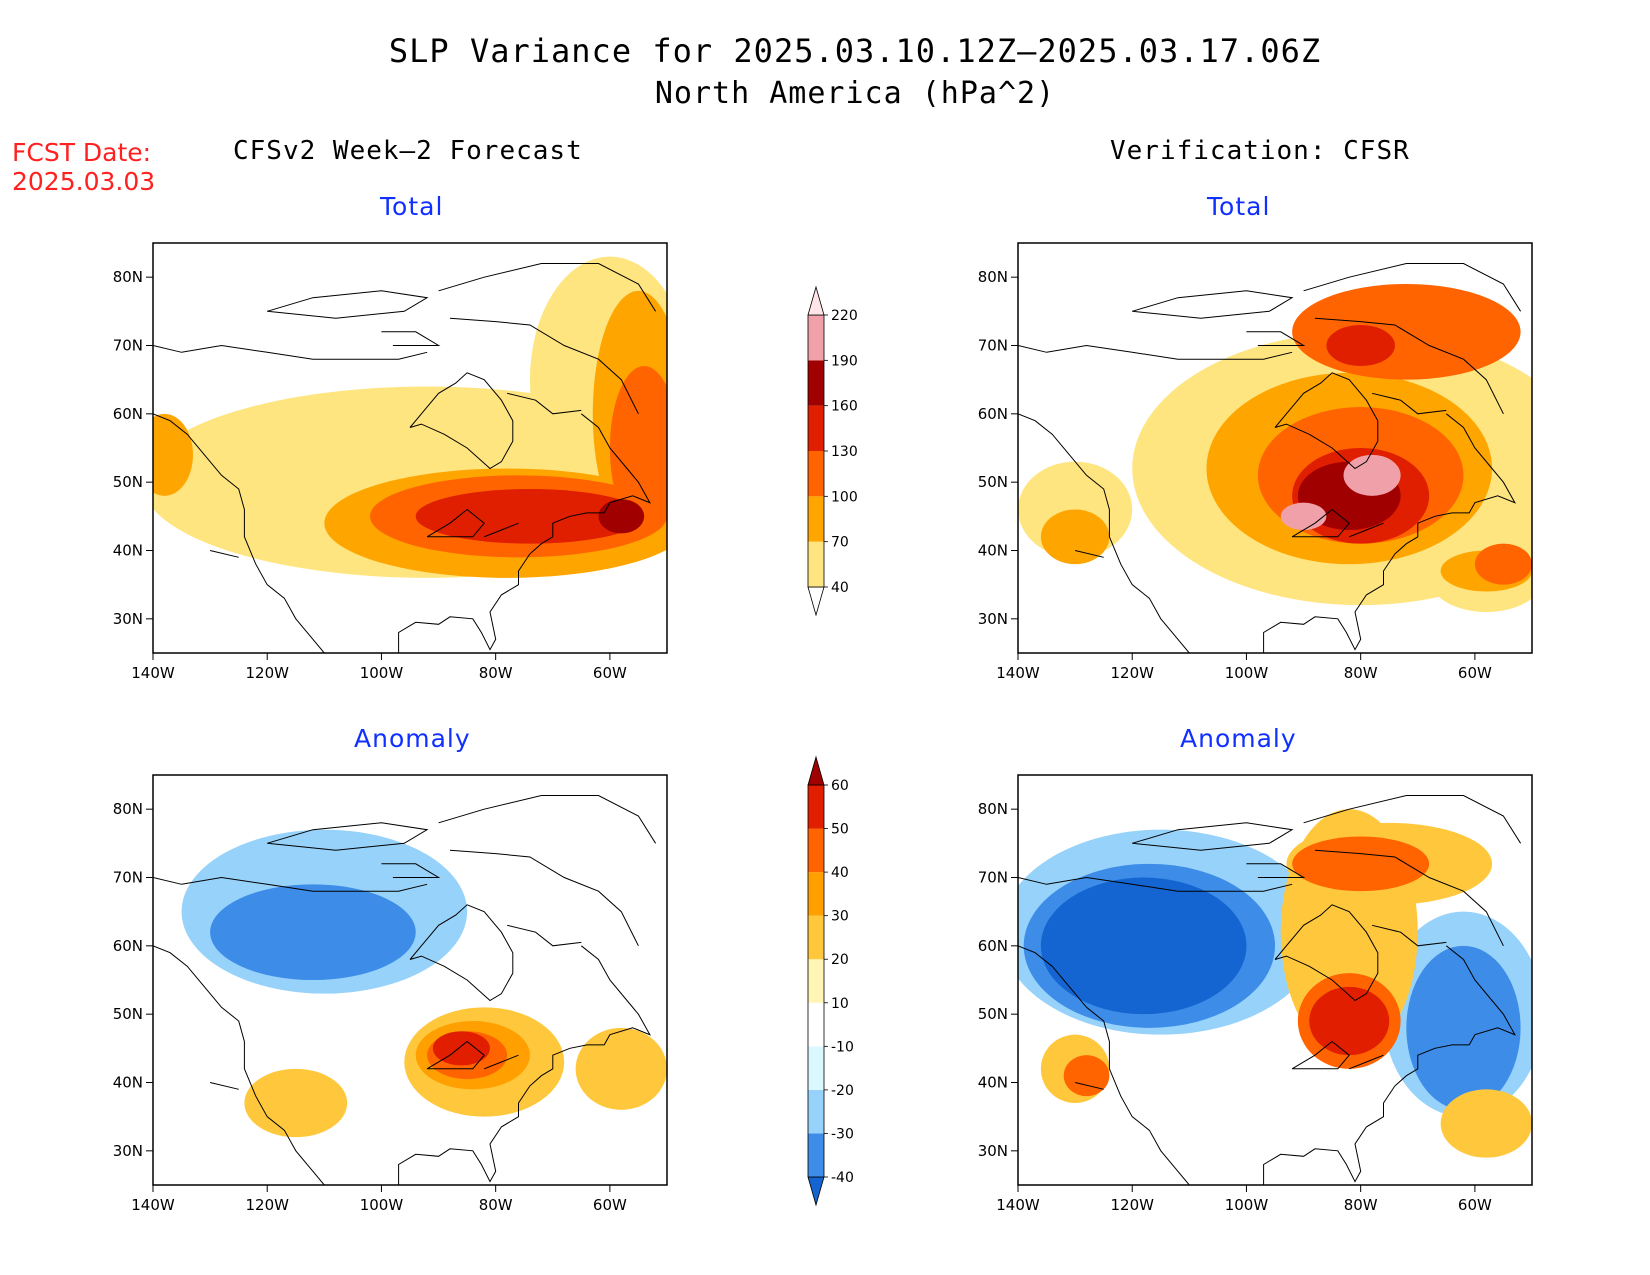  What do you see at coordinates (816, 601) in the screenshot?
I see `colorbar-low-arrow` at bounding box center [816, 601].